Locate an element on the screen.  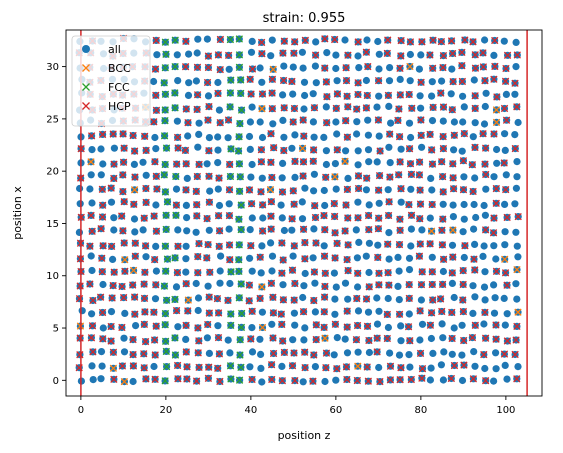
legend-label: all is located at coordinates (114, 49).